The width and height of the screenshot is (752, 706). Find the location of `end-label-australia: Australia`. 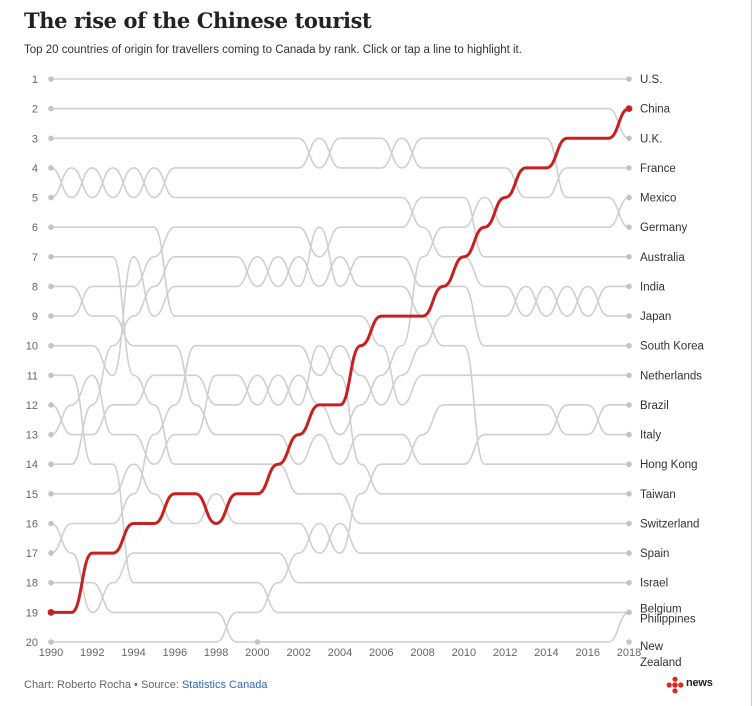

end-label-australia: Australia is located at coordinates (662, 258).